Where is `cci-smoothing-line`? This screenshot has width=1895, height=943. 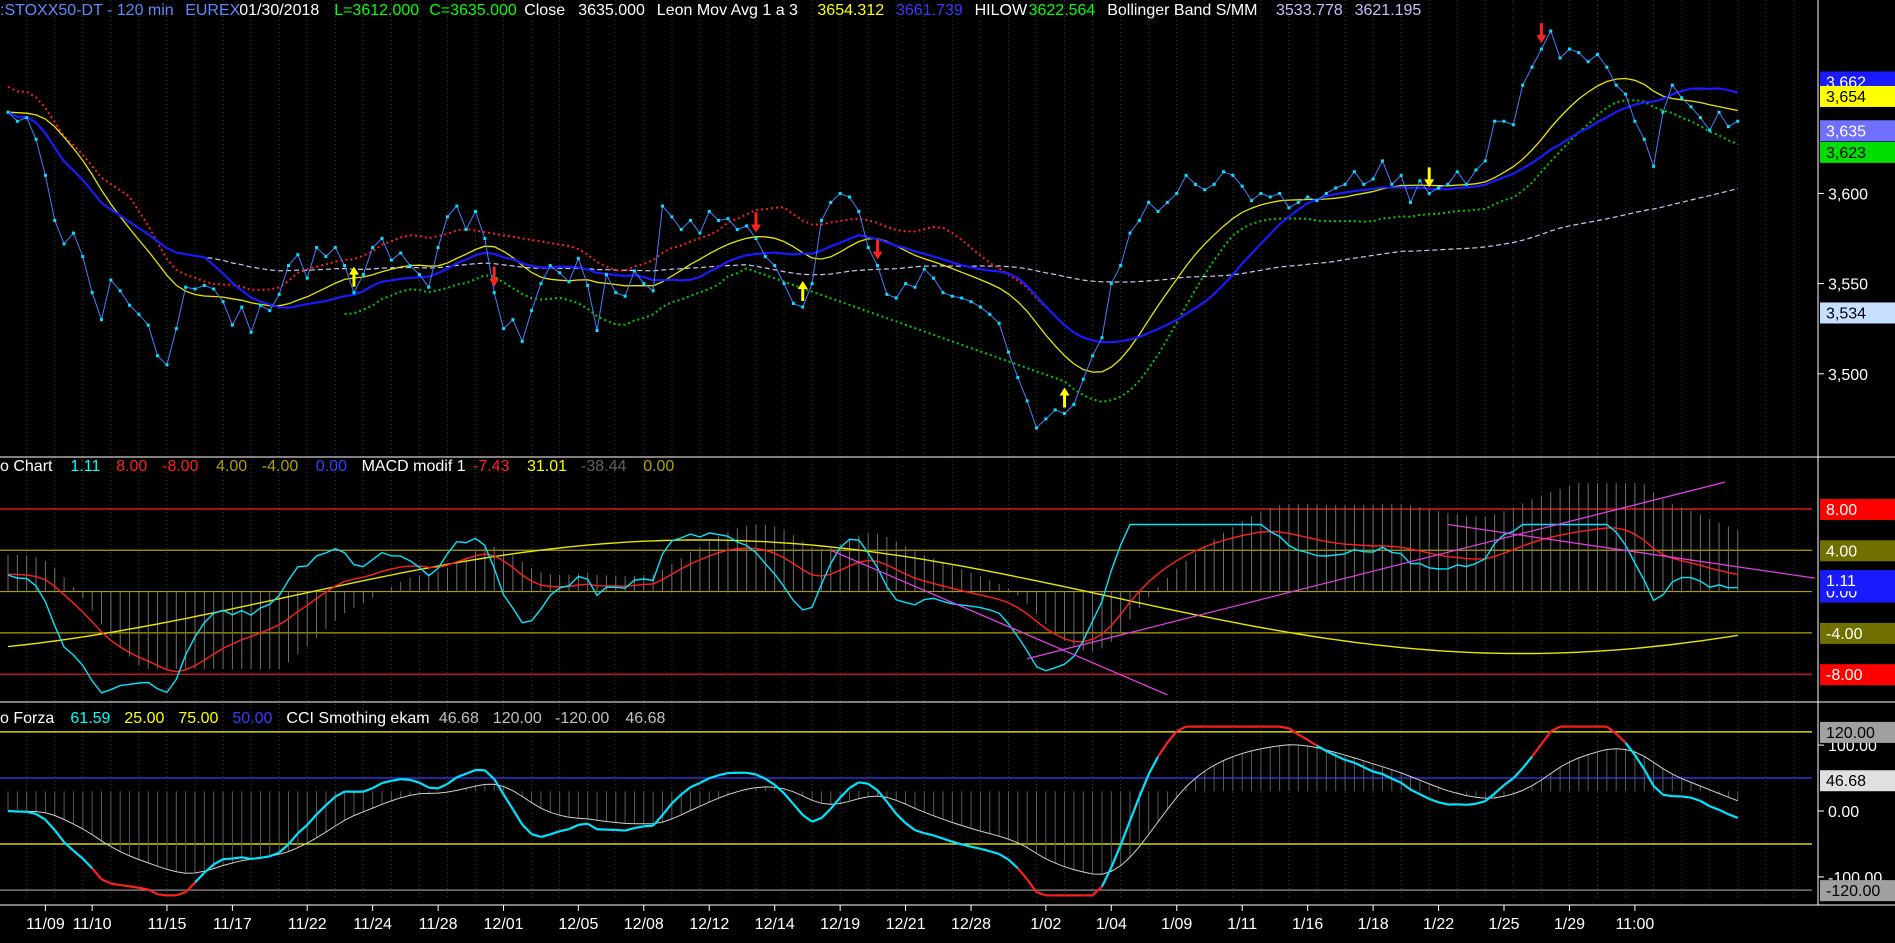
cci-smoothing-line is located at coordinates (872, 809).